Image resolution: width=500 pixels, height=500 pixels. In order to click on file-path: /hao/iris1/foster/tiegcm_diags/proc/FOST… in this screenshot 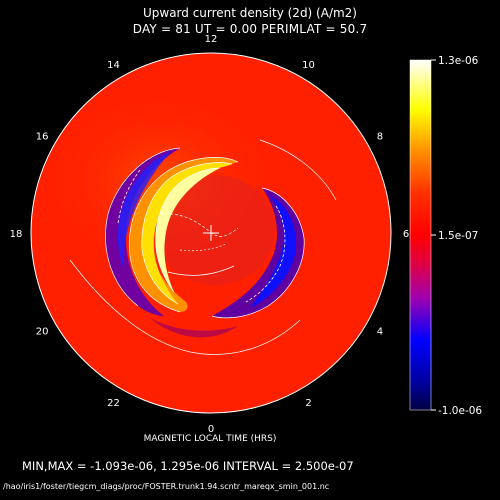, I will do `click(166, 486)`.